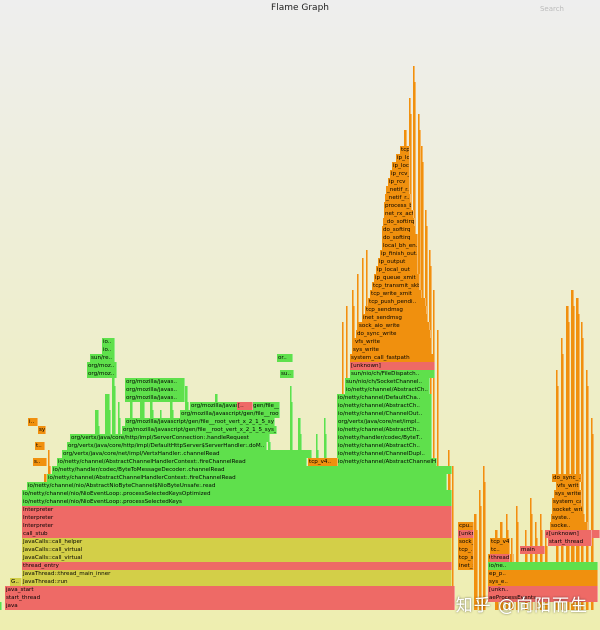 The image size is (600, 630). I want to click on stack-frame: [.., so click(245, 406).